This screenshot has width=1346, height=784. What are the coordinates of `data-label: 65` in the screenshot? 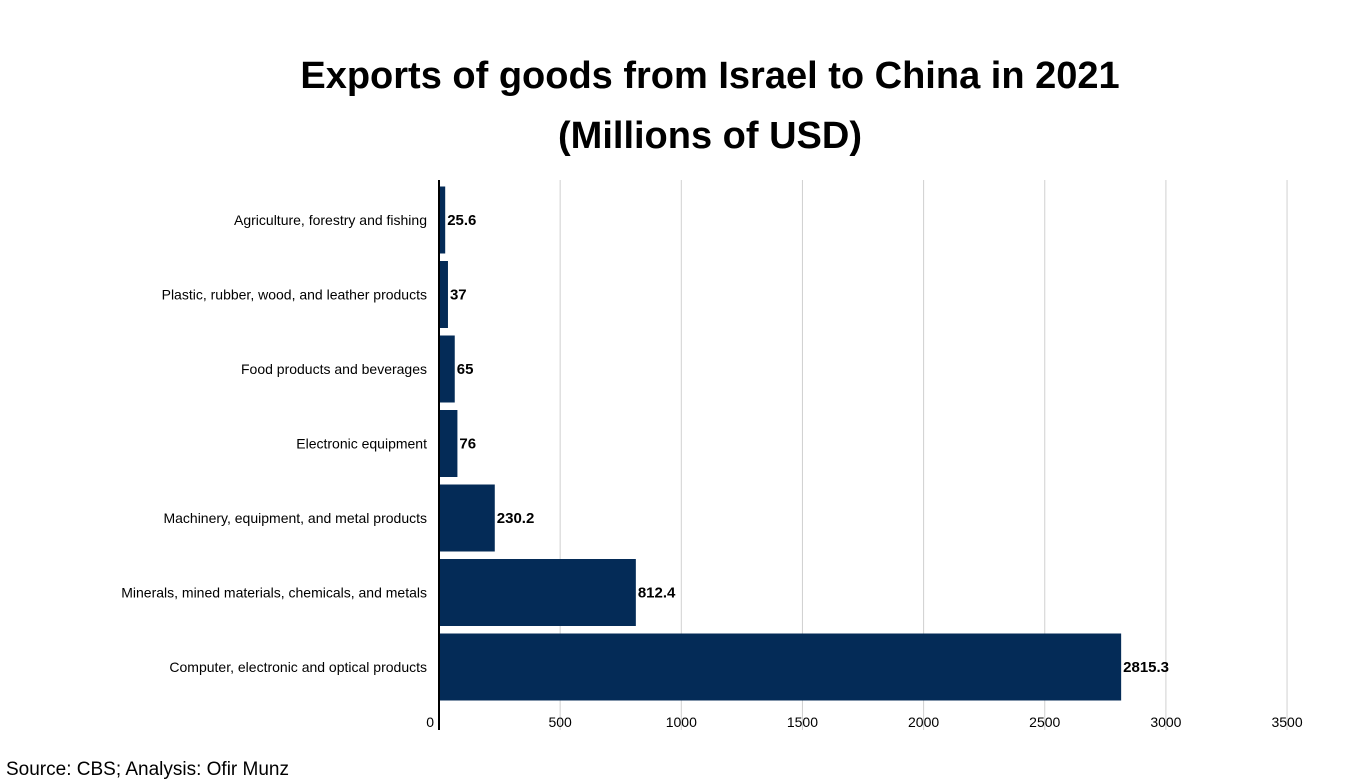 It's located at (465, 369).